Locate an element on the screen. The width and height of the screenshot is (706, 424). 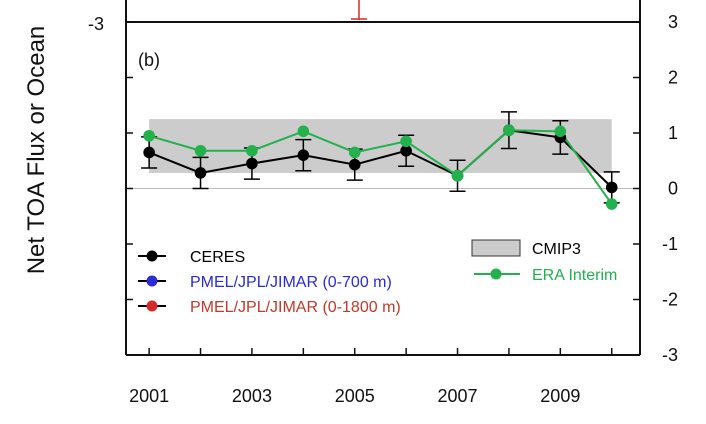
legend-item-era: ERA Interim is located at coordinates (545, 275).